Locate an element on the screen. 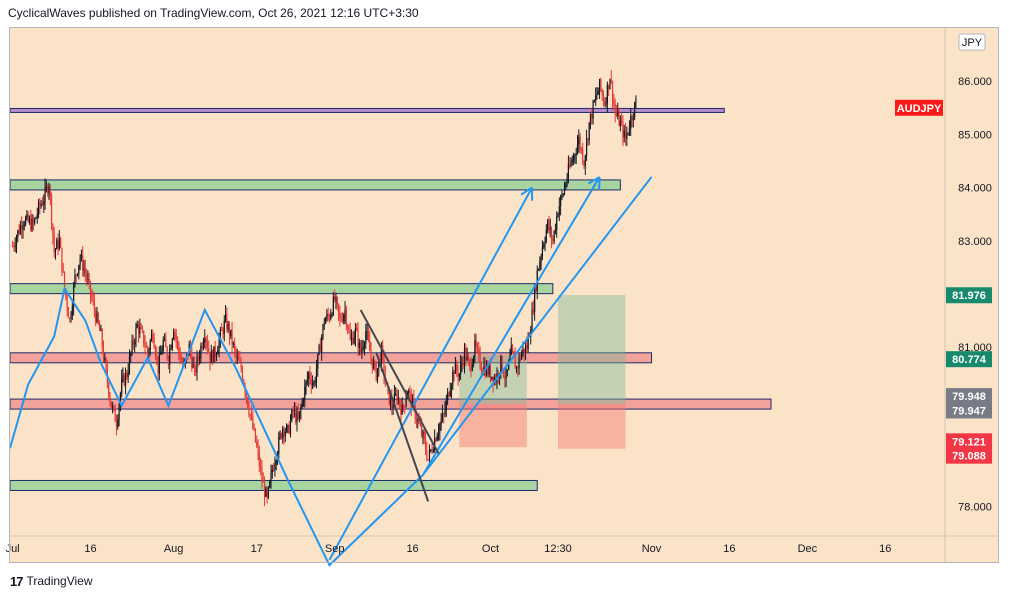 Image resolution: width=1009 pixels, height=598 pixels. price-badge is located at coordinates (969, 396).